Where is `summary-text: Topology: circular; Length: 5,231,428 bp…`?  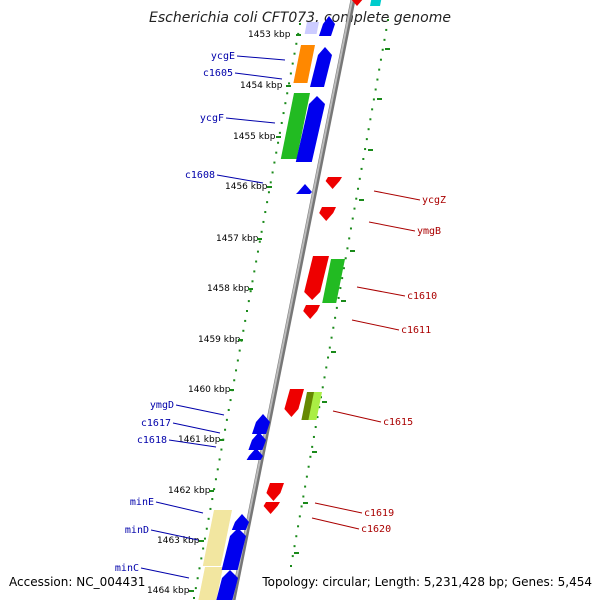
summary-text: Topology: circular; Length: 5,231,428 bp… is located at coordinates (427, 582).